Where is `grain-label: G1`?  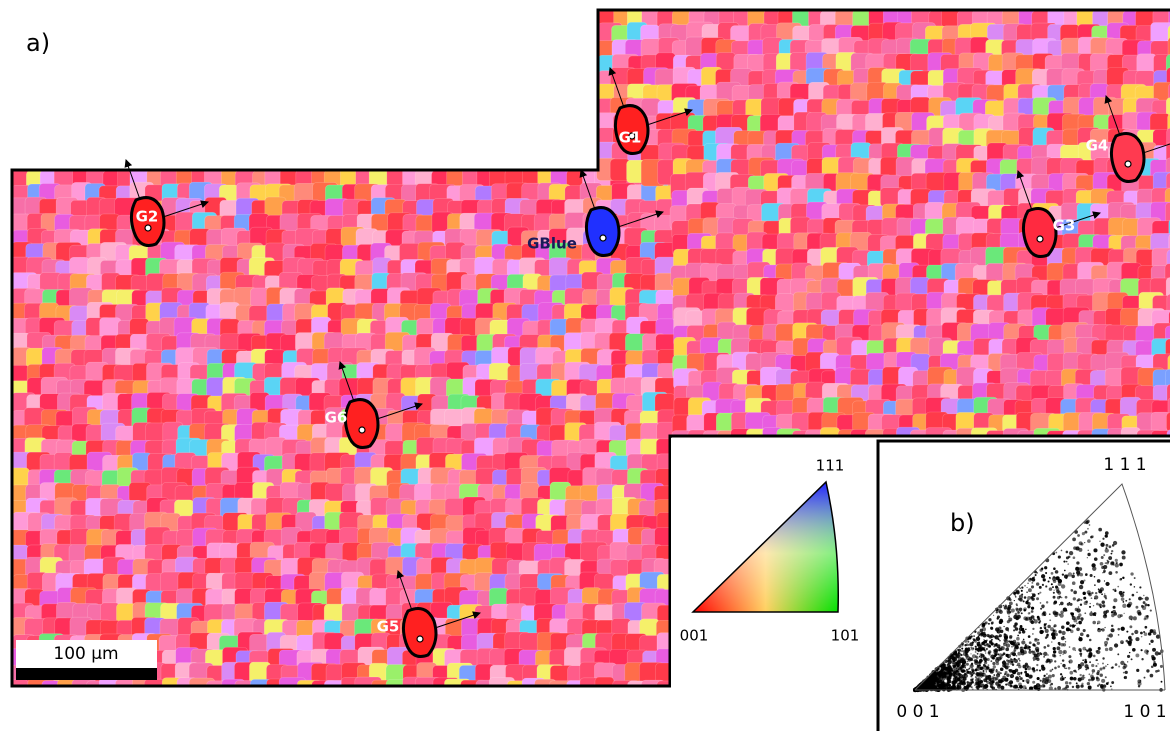 grain-label: G1 is located at coordinates (630, 138).